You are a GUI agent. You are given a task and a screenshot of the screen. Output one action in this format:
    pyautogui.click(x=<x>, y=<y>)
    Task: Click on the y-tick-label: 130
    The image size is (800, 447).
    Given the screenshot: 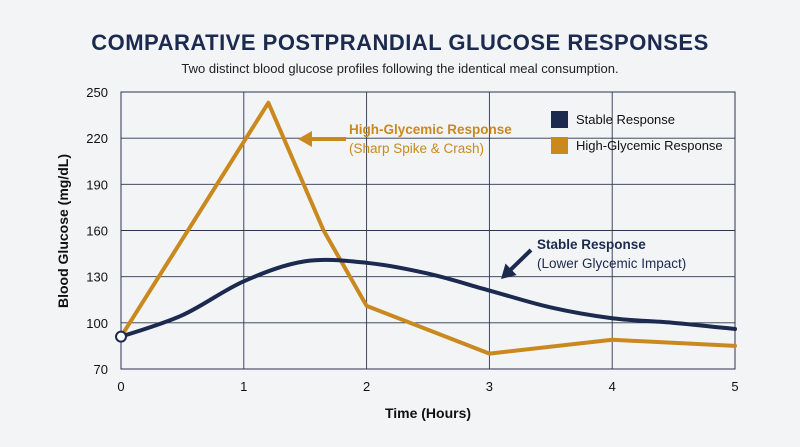 What is the action you would take?
    pyautogui.click(x=97, y=277)
    